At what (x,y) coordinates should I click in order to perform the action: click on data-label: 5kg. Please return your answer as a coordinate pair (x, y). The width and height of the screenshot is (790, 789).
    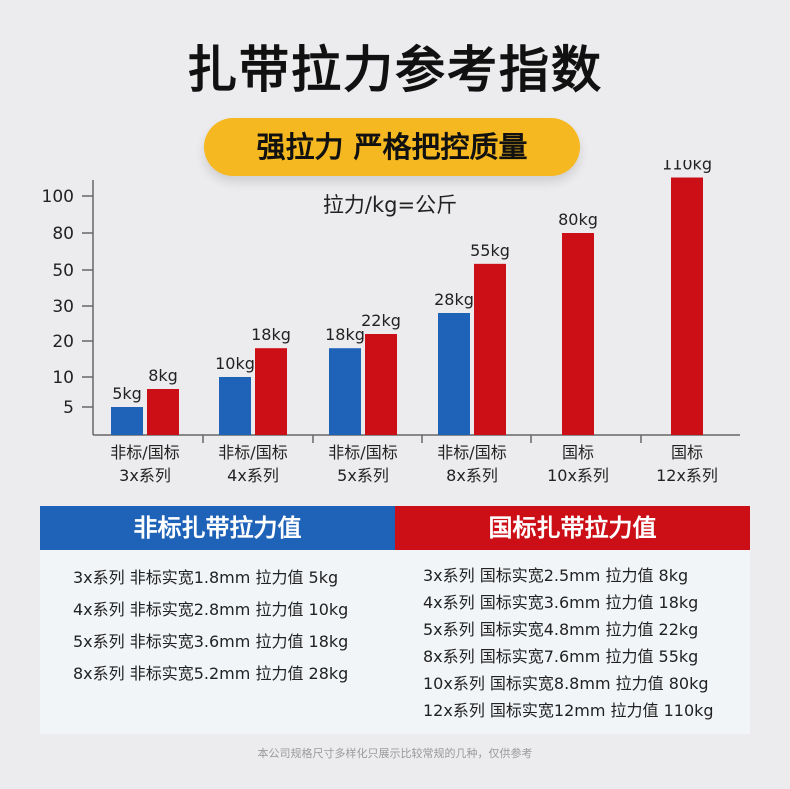
    Looking at the image, I should click on (127, 393).